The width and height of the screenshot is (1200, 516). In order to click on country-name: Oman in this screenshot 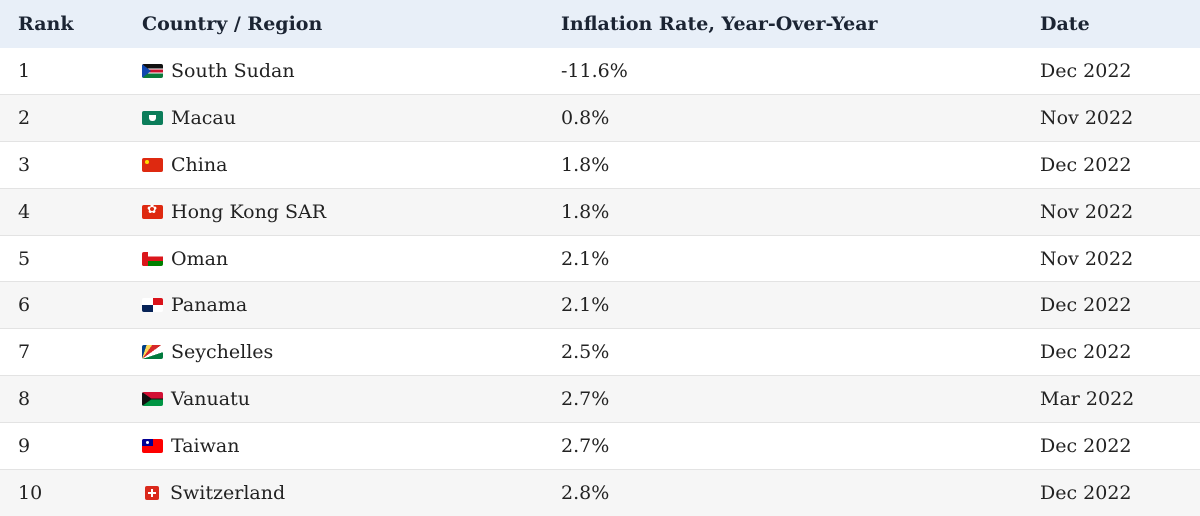, I will do `click(200, 258)`.